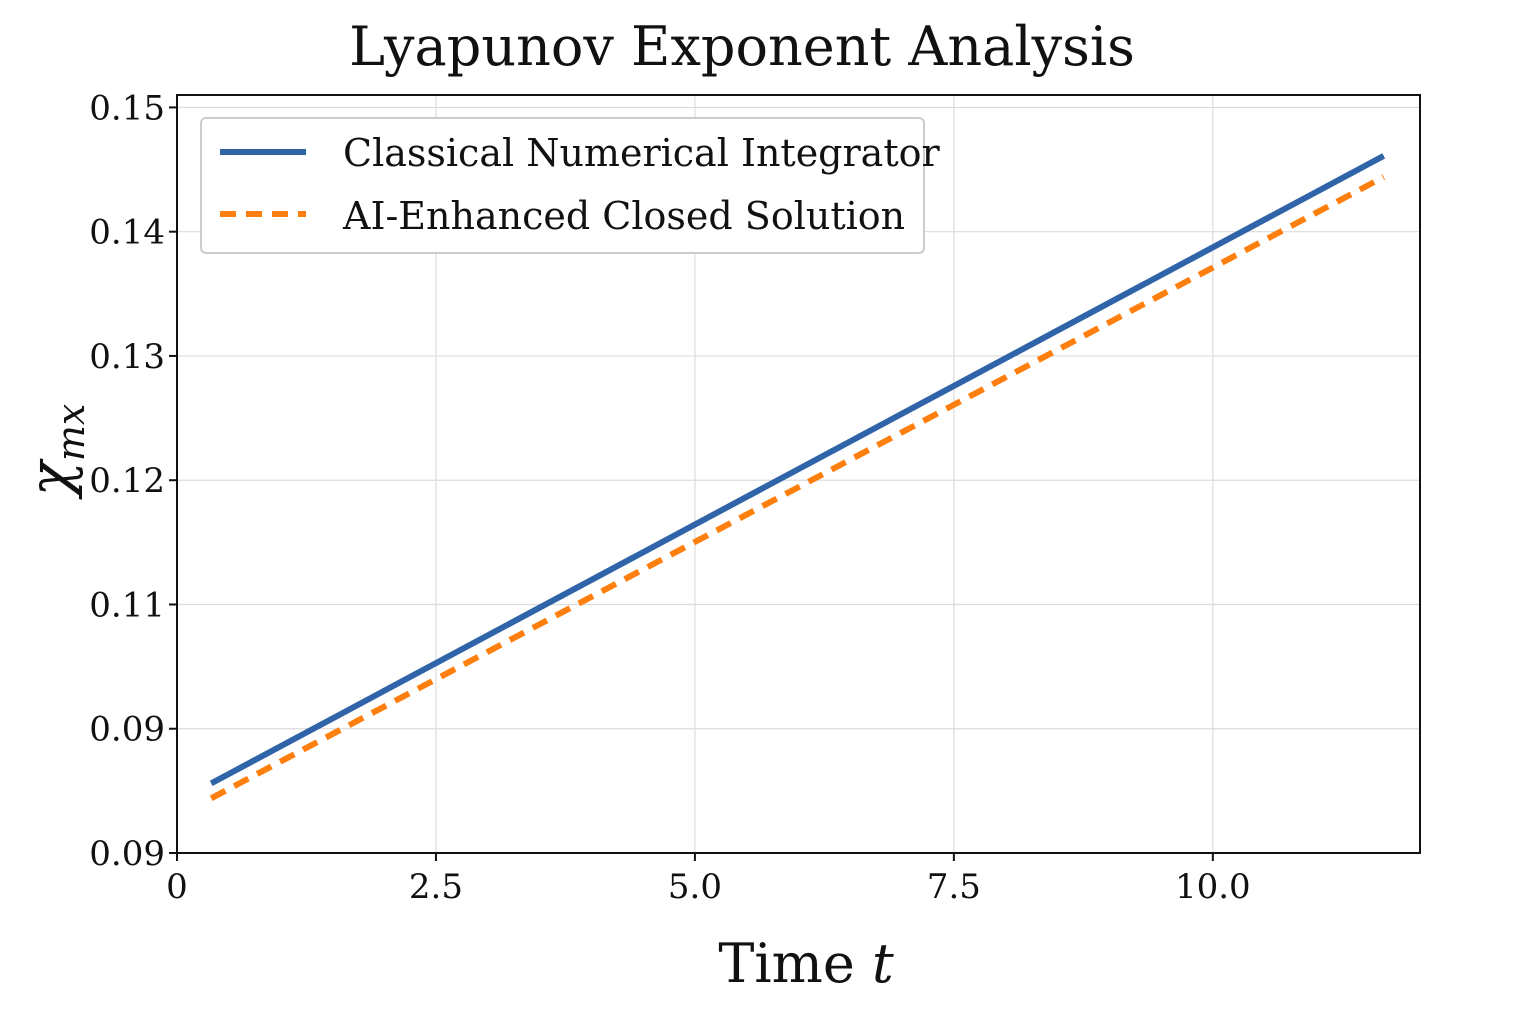 This screenshot has height=1024, width=1536. What do you see at coordinates (127, 233) in the screenshot?
I see `y-tick-label: 0.14` at bounding box center [127, 233].